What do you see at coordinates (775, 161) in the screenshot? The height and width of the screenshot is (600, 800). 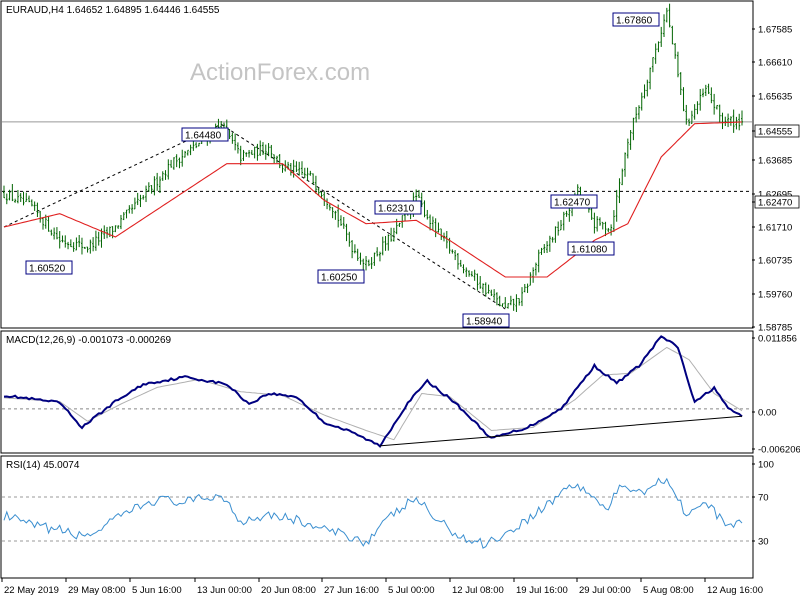 I see `price-tick-label: 1.63685` at bounding box center [775, 161].